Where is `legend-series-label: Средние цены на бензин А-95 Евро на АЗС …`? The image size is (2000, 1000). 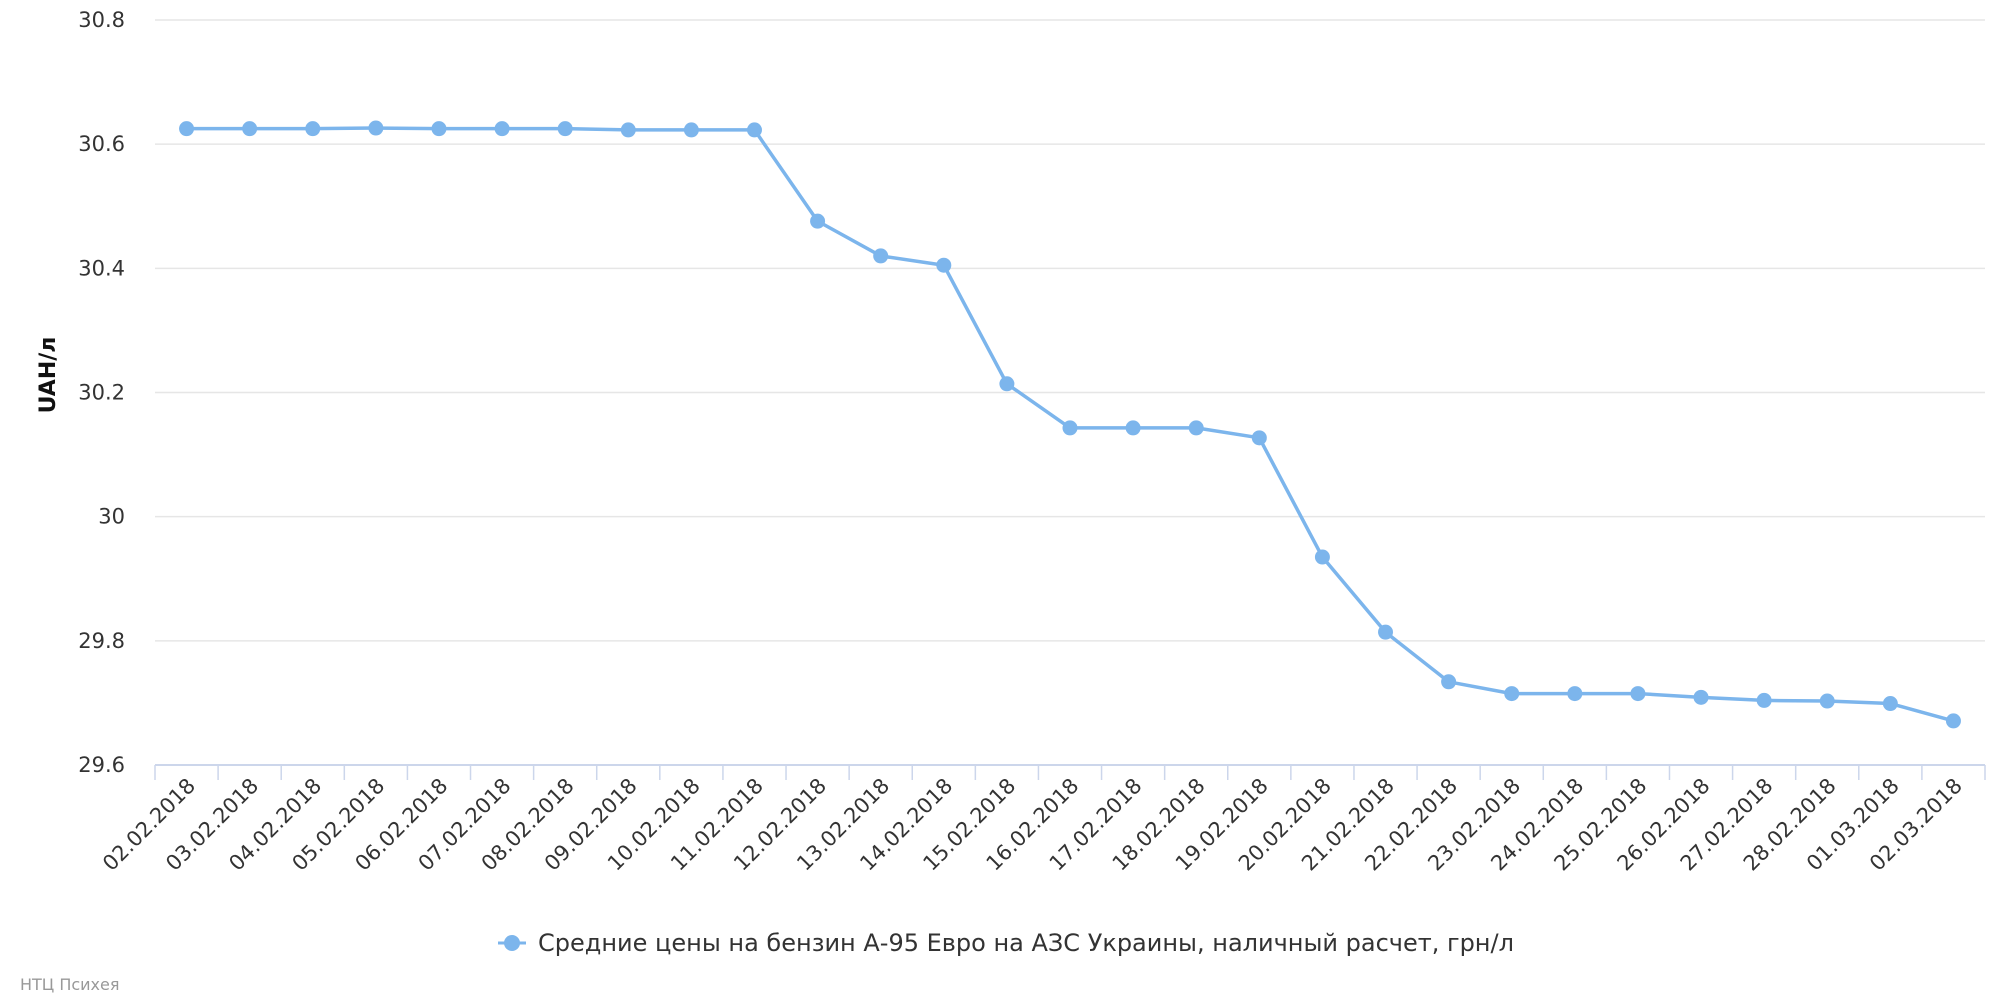
legend-series-label: Средние цены на бензин А-95 Евро на АЗС … is located at coordinates (1026, 943).